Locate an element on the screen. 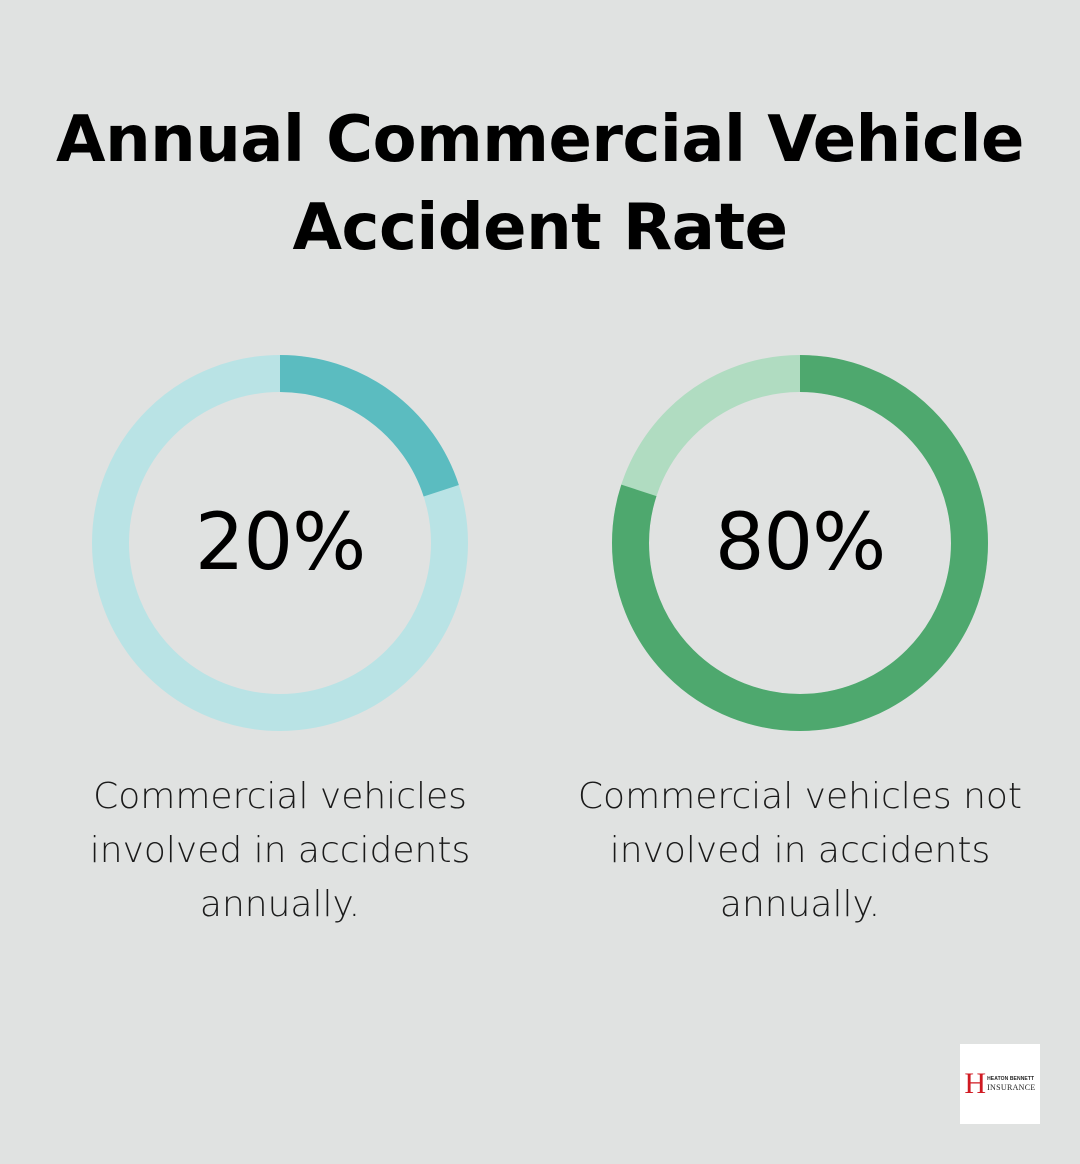 The width and height of the screenshot is (1080, 1164). title-line-2: Accident Rate is located at coordinates (540, 228).